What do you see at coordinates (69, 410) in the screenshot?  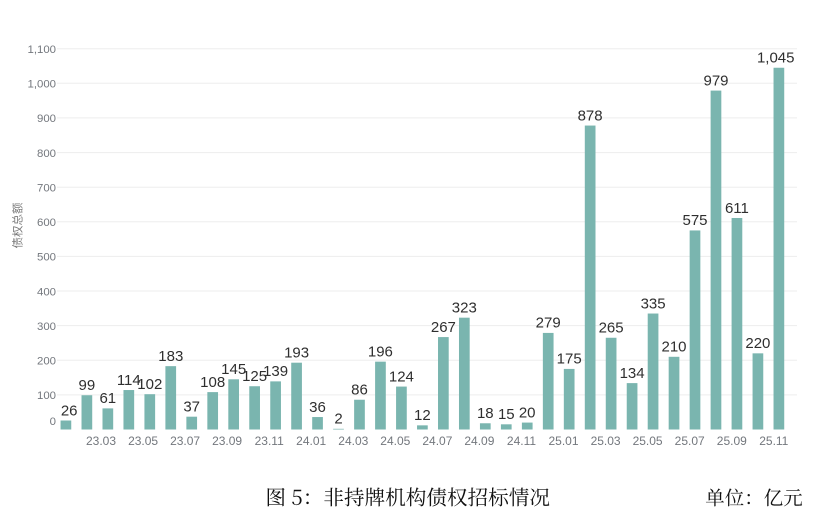 I see `svg-text: 26` at bounding box center [69, 410].